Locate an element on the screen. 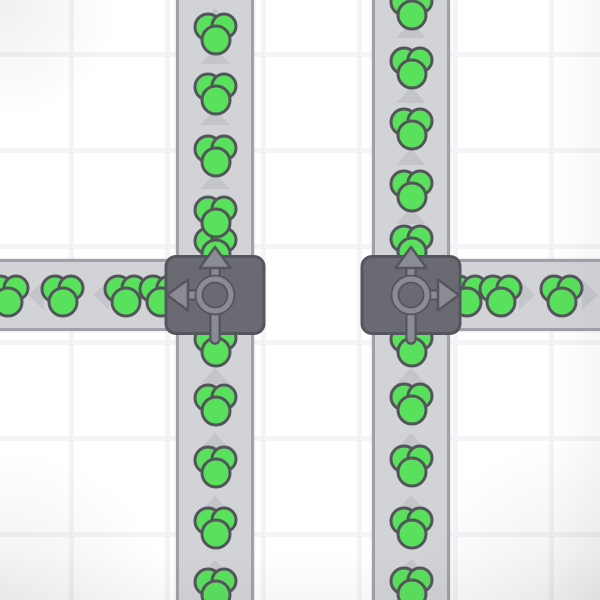 The width and height of the screenshot is (600, 600). splitter-building-right is located at coordinates (411, 295).